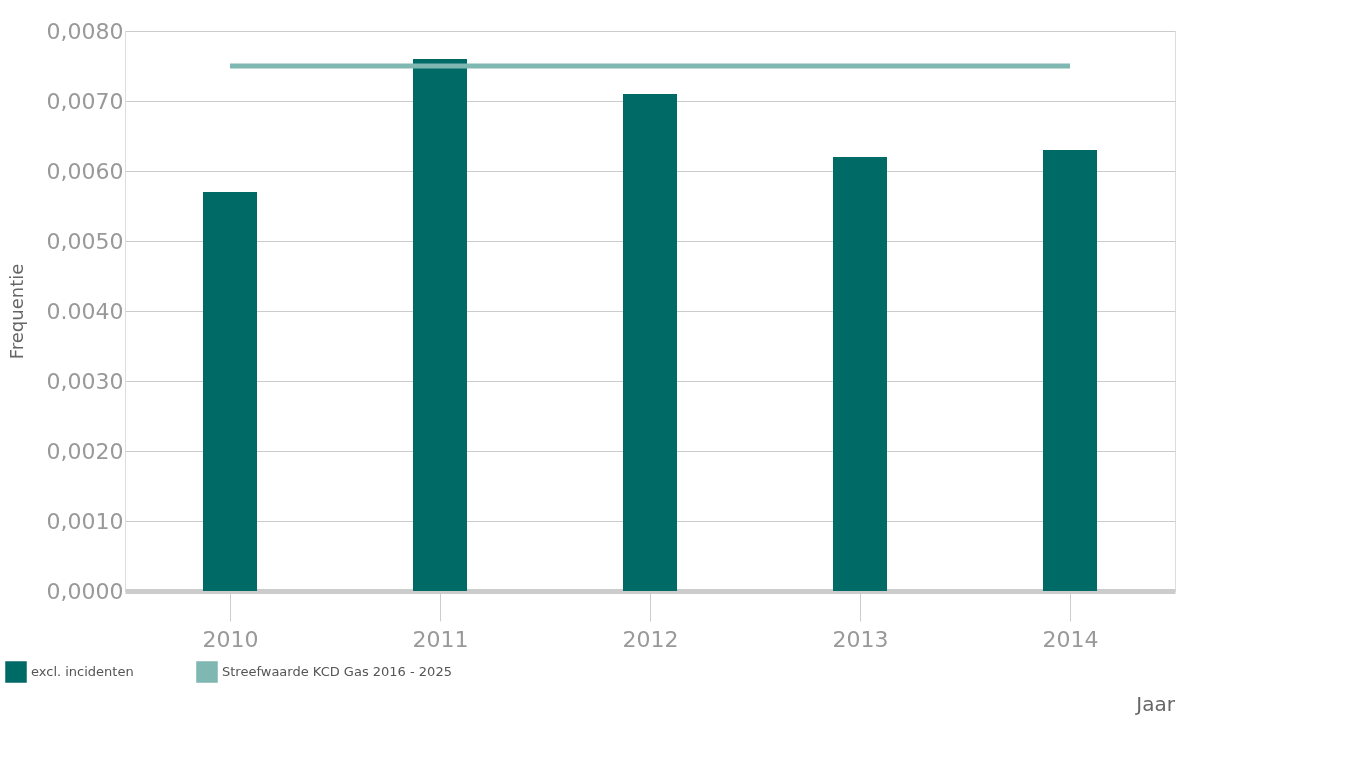 The width and height of the screenshot is (1360, 780). I want to click on y-tick-label: 0.0040, so click(85, 311).